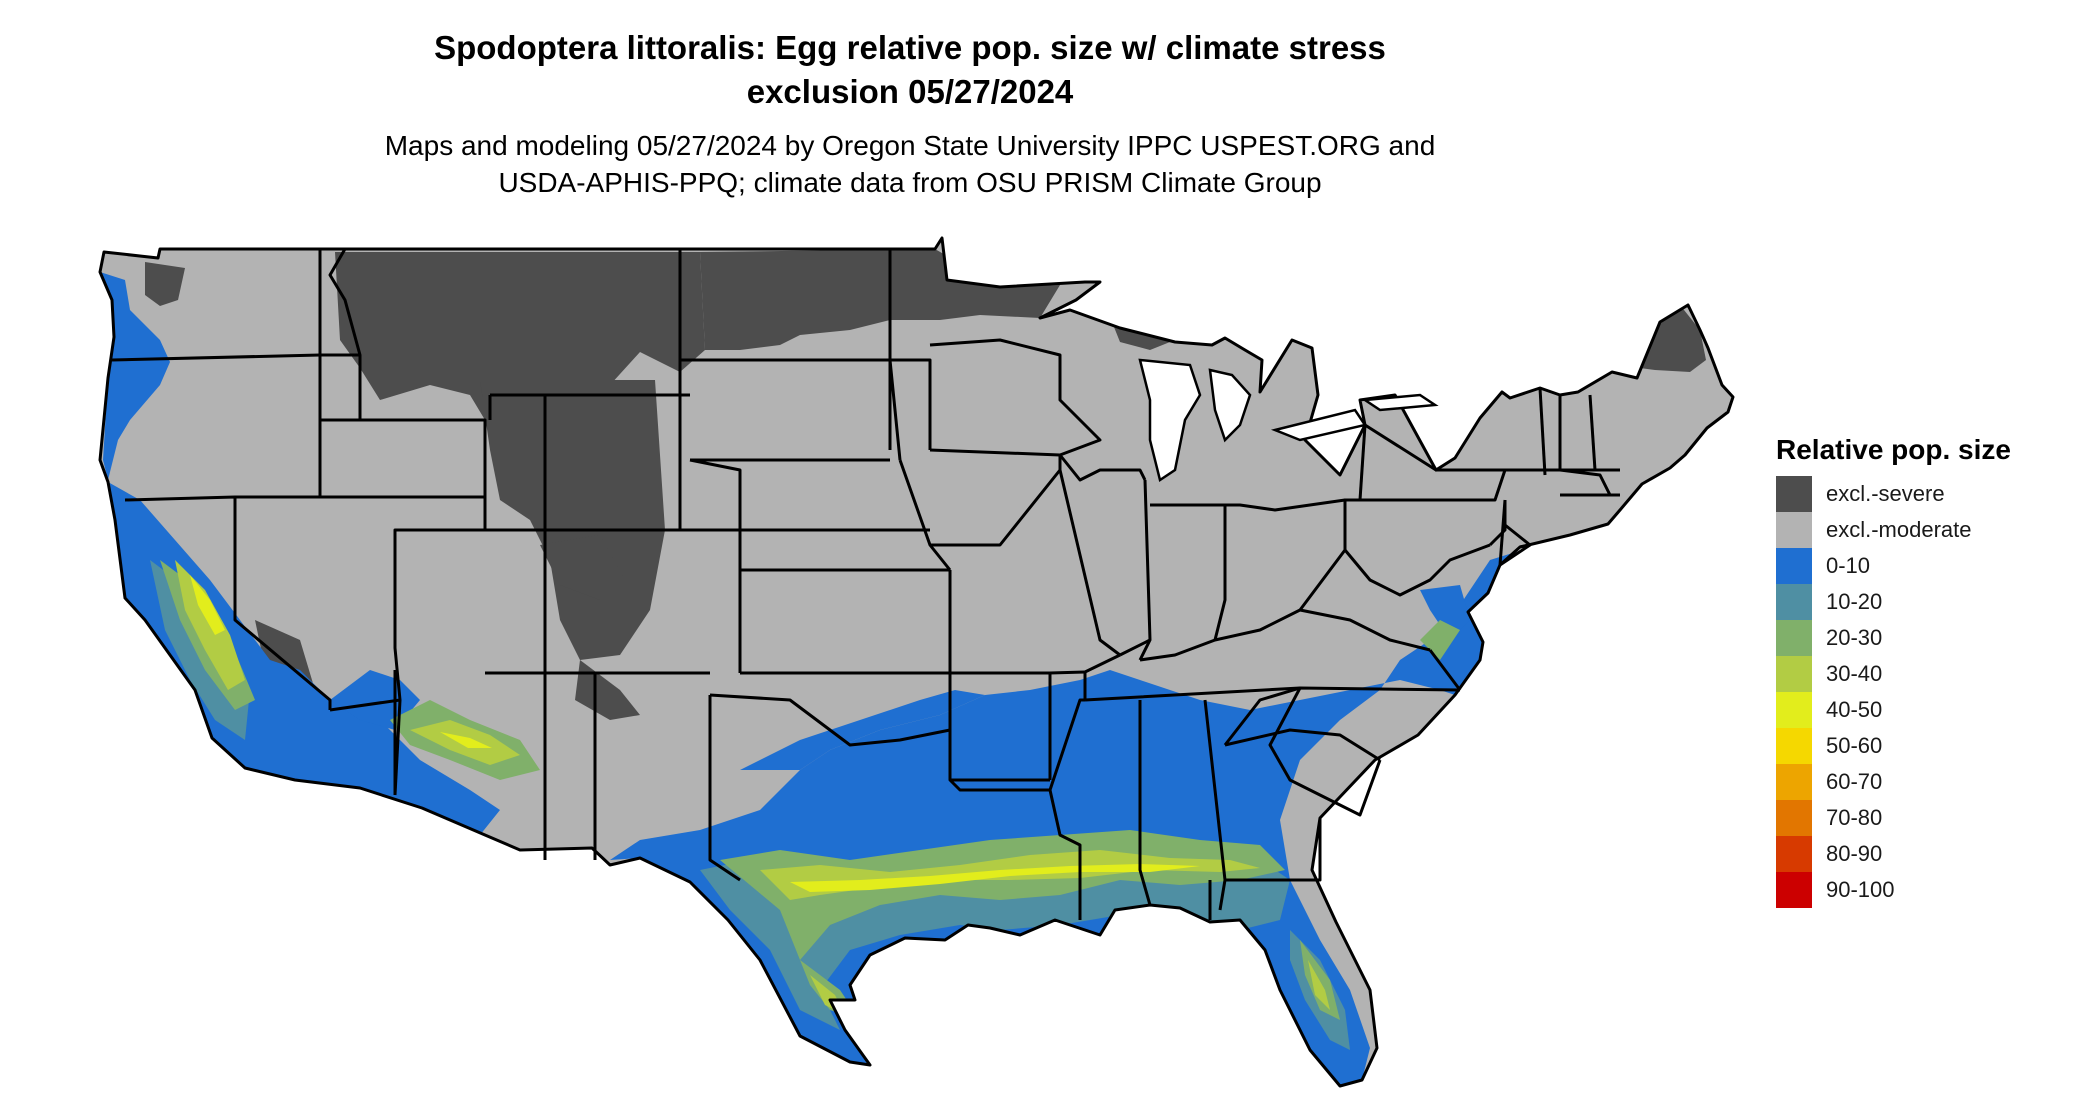  Describe the element at coordinates (1854, 853) in the screenshot. I see `legend-label: 80-90` at that location.